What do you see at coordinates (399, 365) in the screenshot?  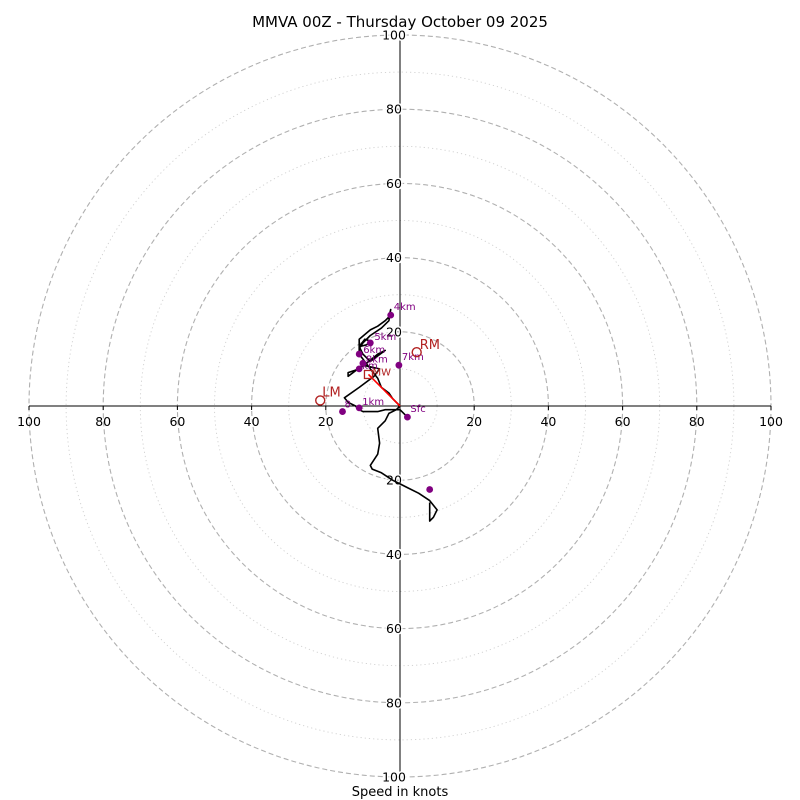 I see `height-point-7km` at bounding box center [399, 365].